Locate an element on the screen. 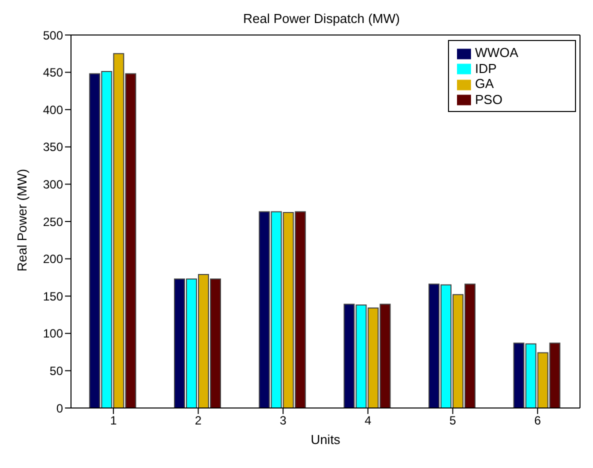  legend-label: PSO is located at coordinates (488, 99).